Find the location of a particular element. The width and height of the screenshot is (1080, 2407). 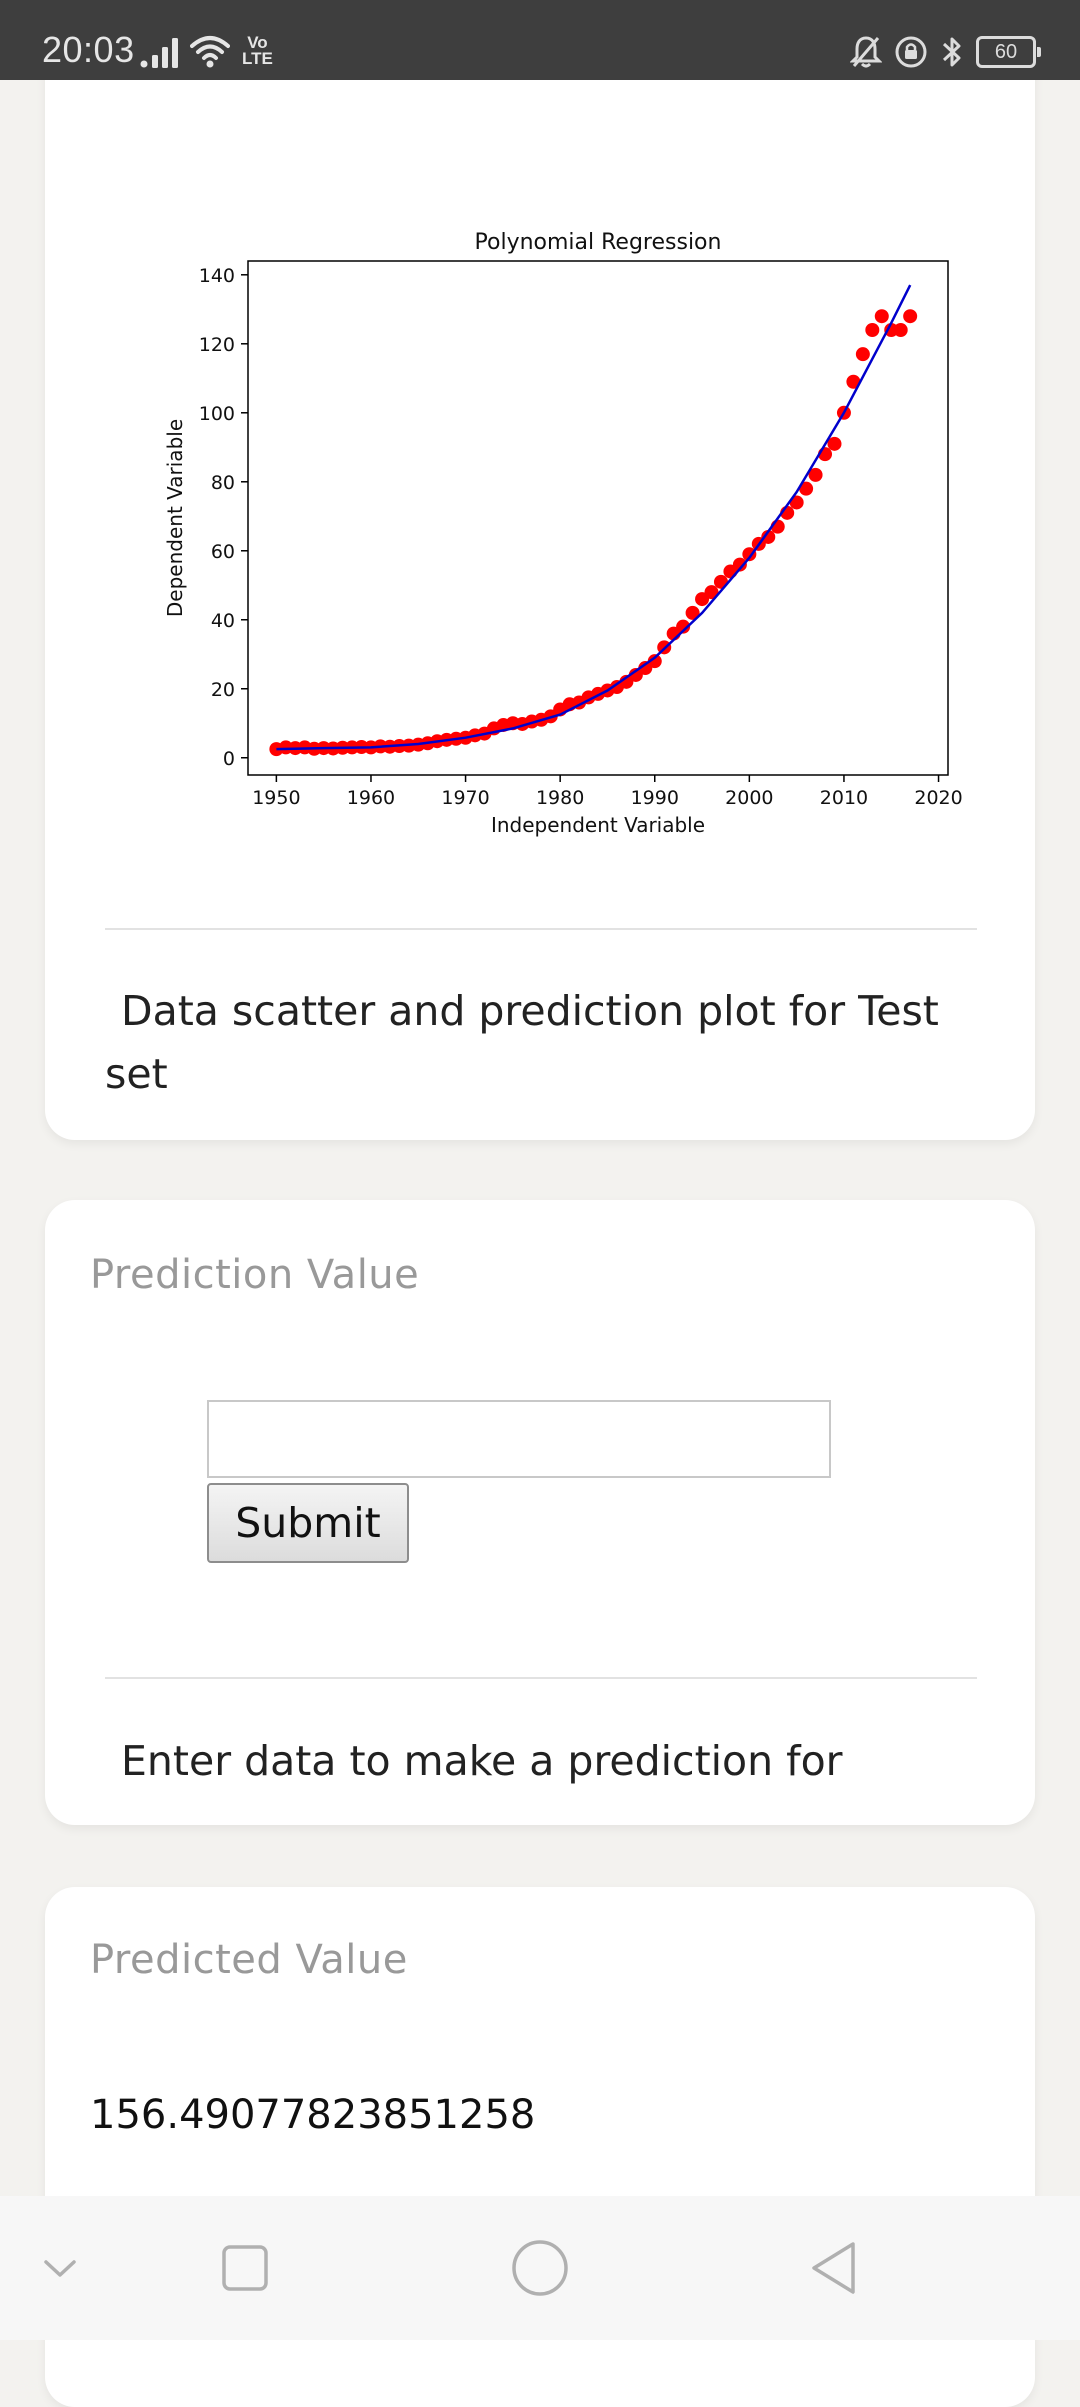

x-tick-label: 2010 is located at coordinates (844, 798).